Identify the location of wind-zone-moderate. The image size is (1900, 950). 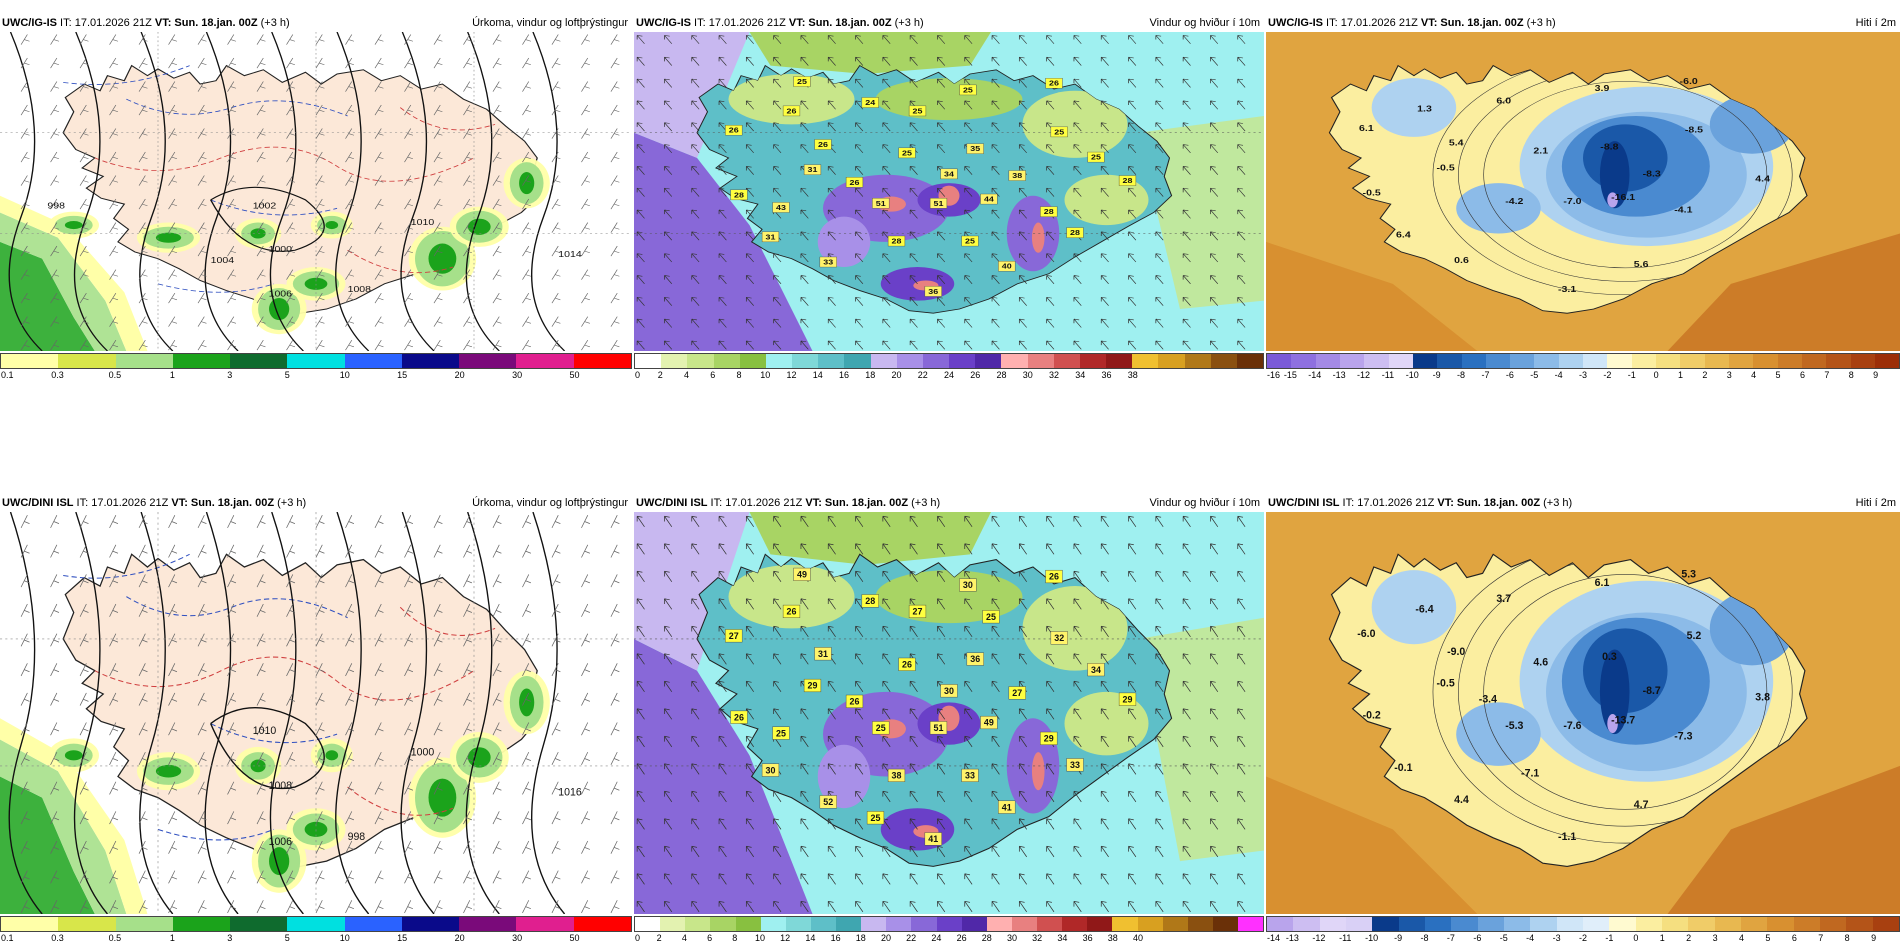
(692, 95).